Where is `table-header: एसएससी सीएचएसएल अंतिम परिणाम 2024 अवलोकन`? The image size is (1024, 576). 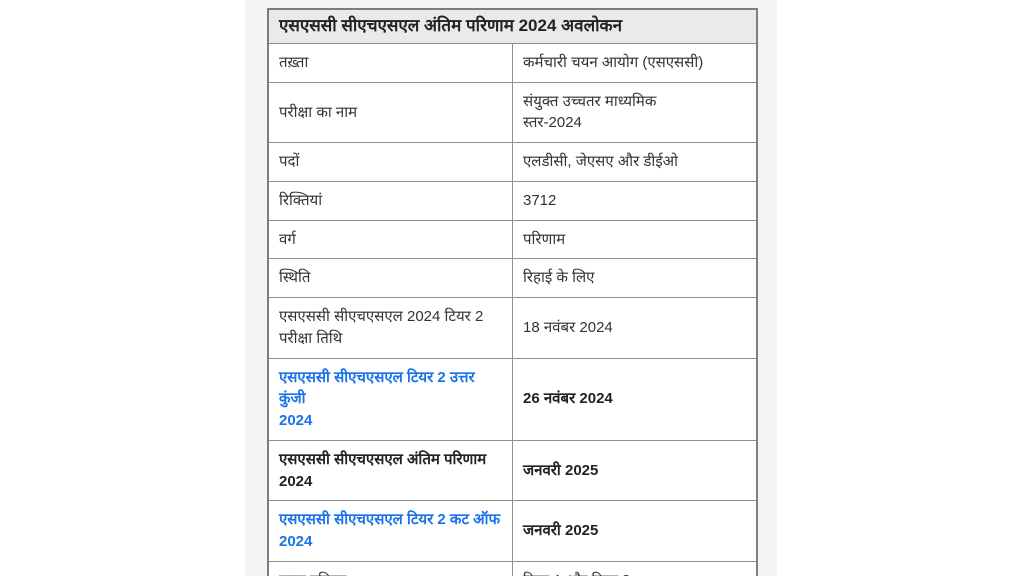
table-header: एसएससी सीएचएसएल अंतिम परिणाम 2024 अवलोकन is located at coordinates (512, 26).